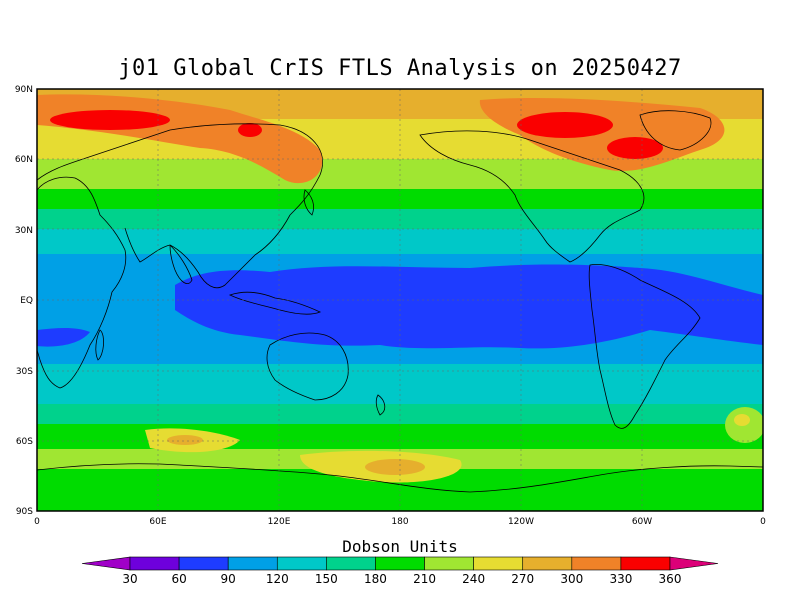  I want to click on lat-label-90s: 90S, so click(24, 512).